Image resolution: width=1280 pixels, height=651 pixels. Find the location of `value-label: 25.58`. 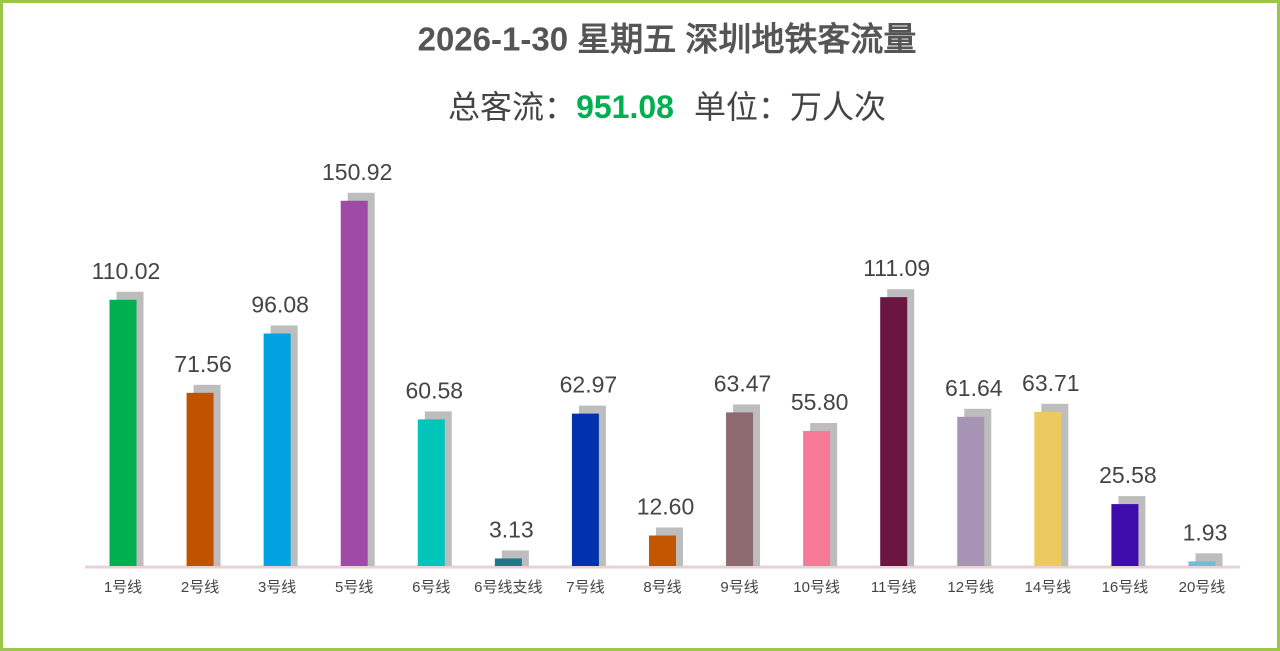

value-label: 25.58 is located at coordinates (1128, 475).